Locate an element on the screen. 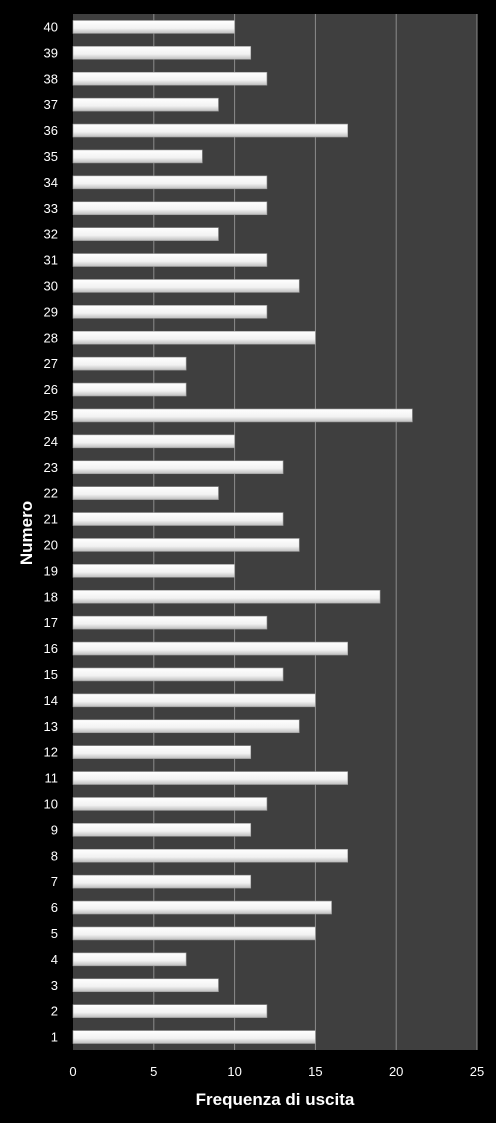  x-tick-label: 15 is located at coordinates (315, 1071).